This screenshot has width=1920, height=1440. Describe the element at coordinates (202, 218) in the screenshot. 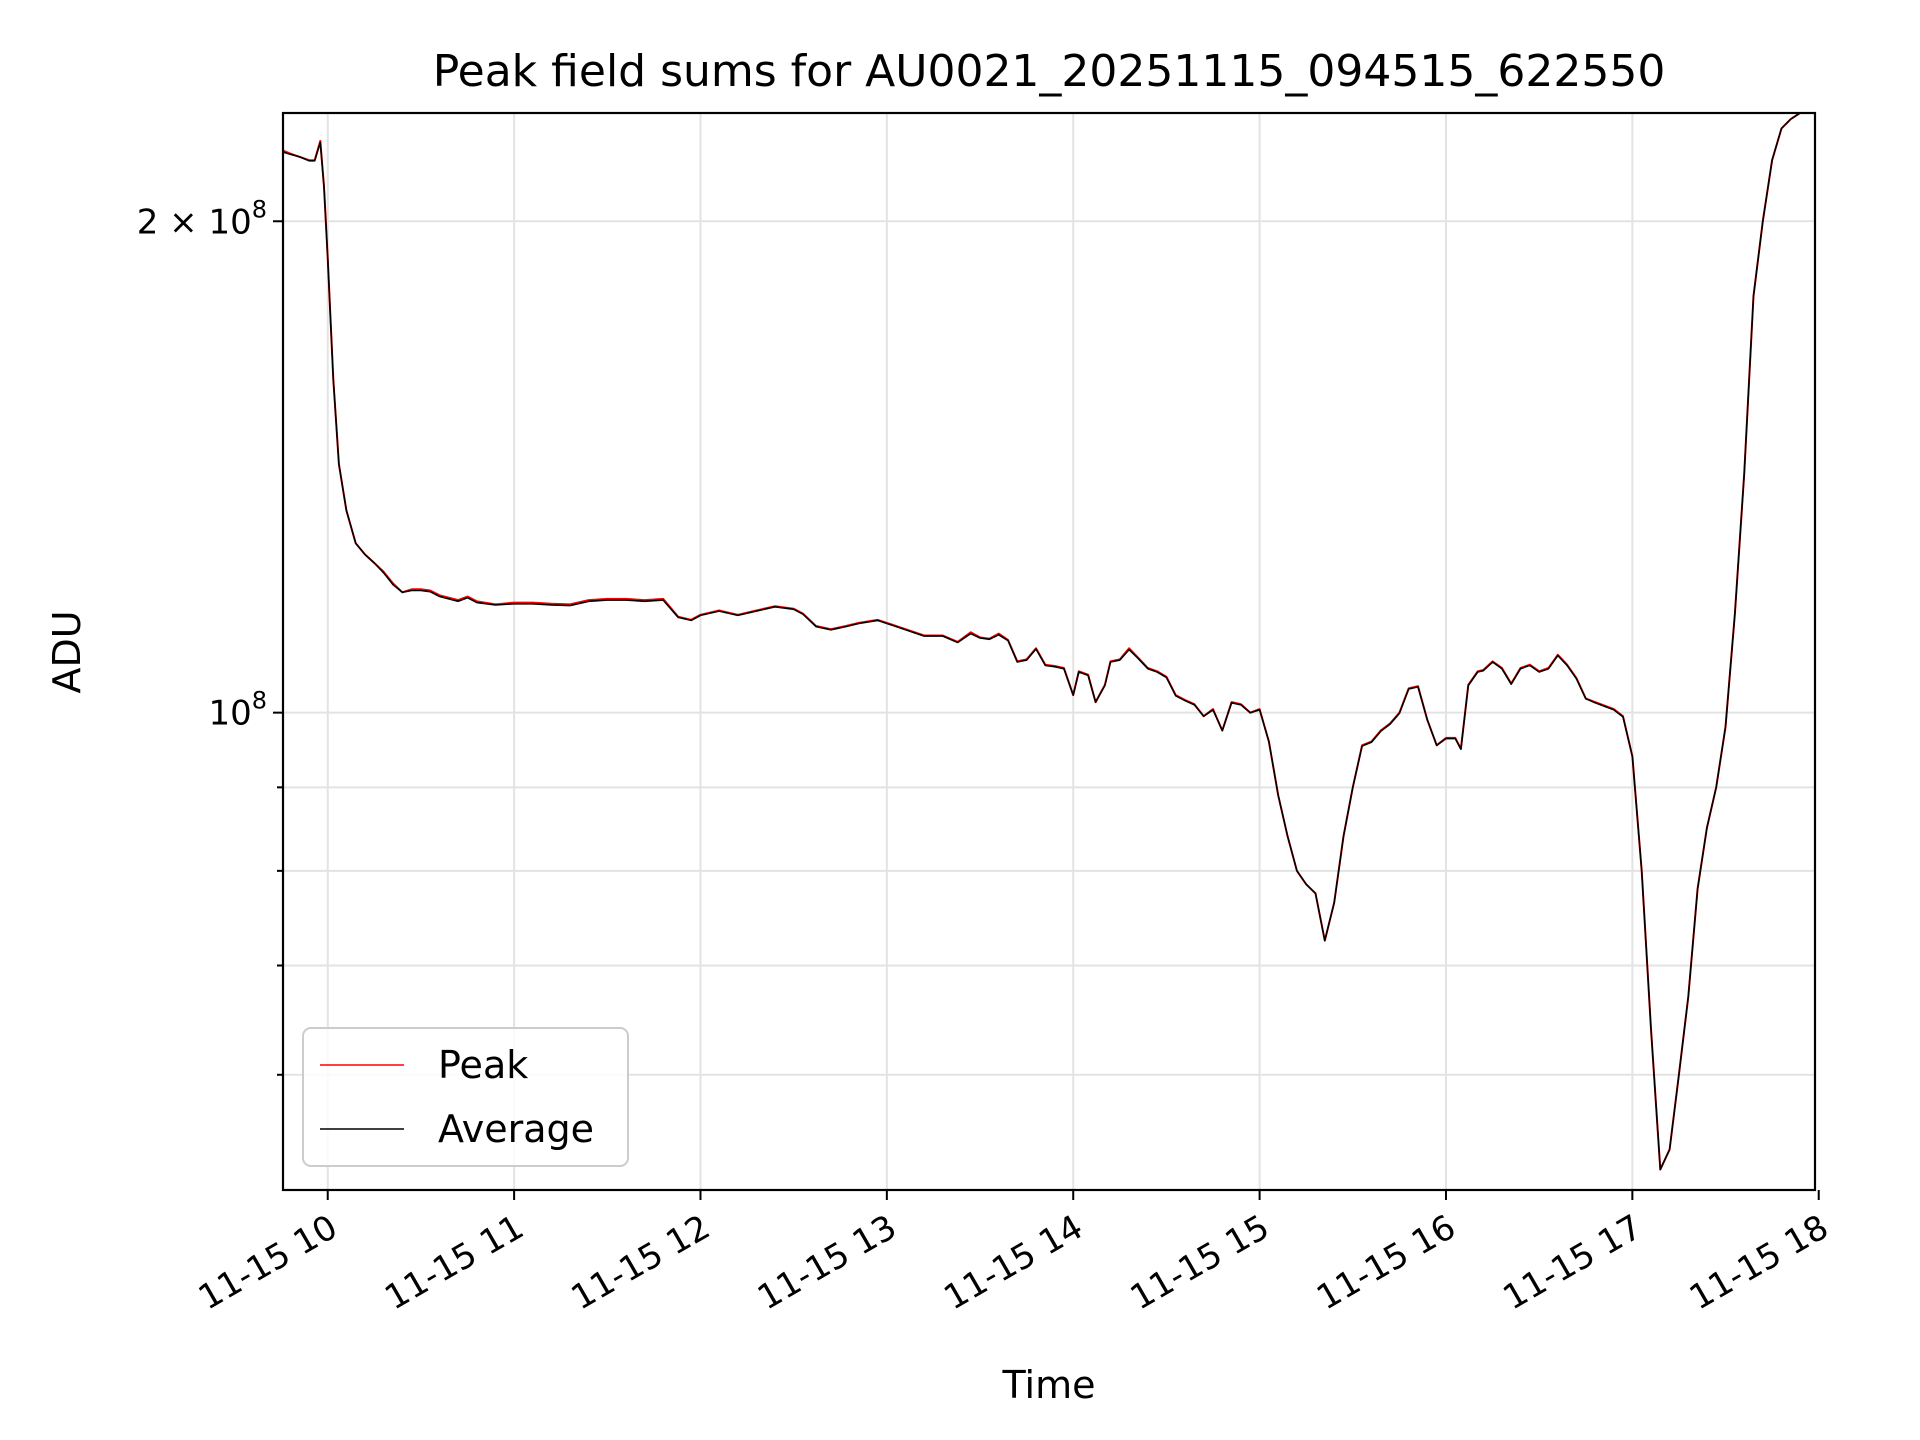

I see `y-tick-label: 2 × 108` at that location.